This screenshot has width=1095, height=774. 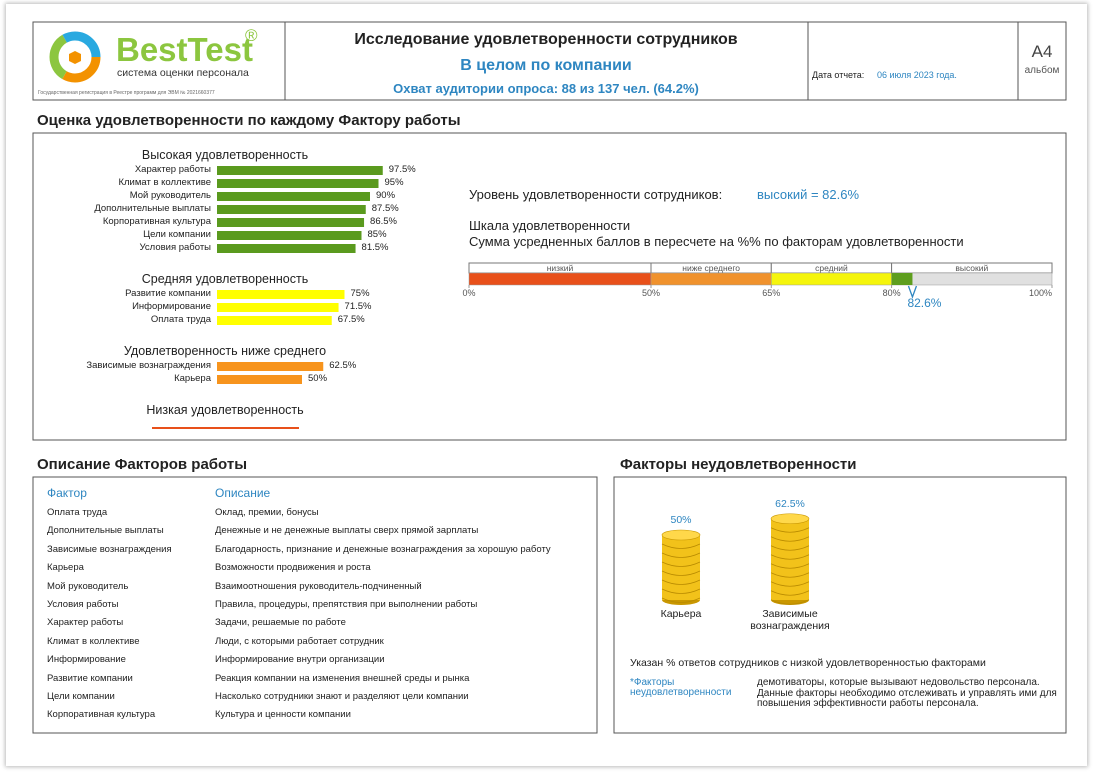 I want to click on logo-icon, so click(x=75, y=57).